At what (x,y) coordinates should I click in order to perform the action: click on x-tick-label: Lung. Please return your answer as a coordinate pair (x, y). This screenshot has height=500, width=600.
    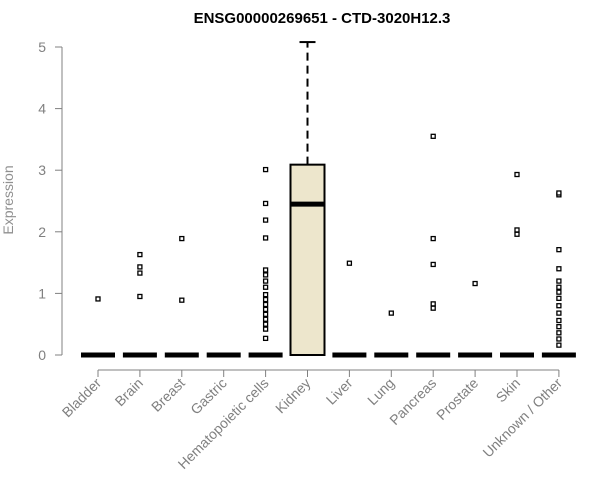
    Looking at the image, I should click on (380, 391).